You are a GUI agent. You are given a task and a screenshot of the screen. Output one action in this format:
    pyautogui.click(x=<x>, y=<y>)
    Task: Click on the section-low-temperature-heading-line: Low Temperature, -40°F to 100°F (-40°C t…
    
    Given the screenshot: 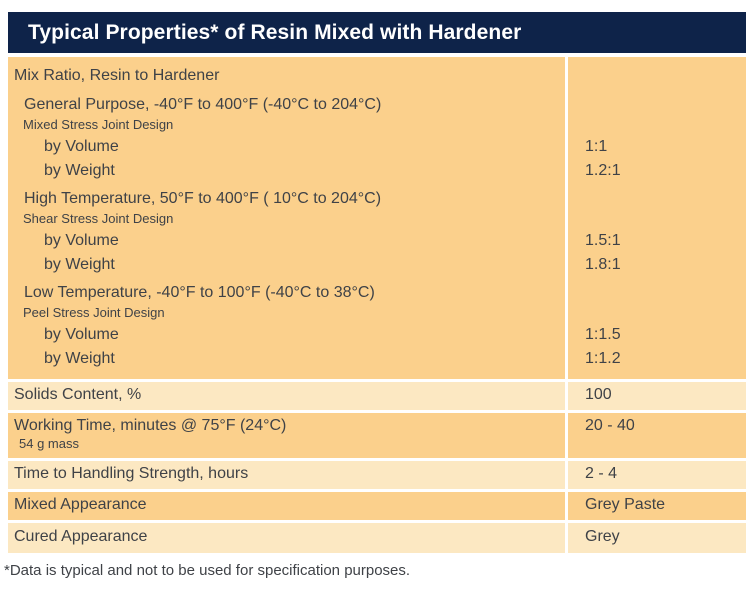 What is the action you would take?
    pyautogui.click(x=377, y=293)
    